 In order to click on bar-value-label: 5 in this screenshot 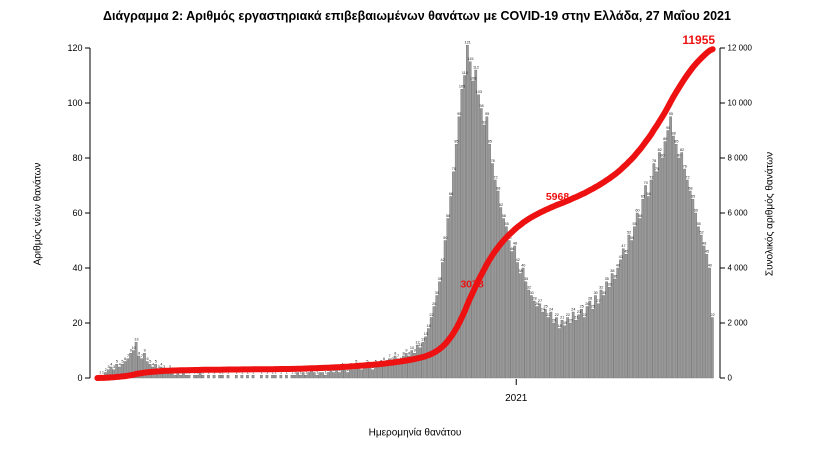, I will do `click(150, 362)`.